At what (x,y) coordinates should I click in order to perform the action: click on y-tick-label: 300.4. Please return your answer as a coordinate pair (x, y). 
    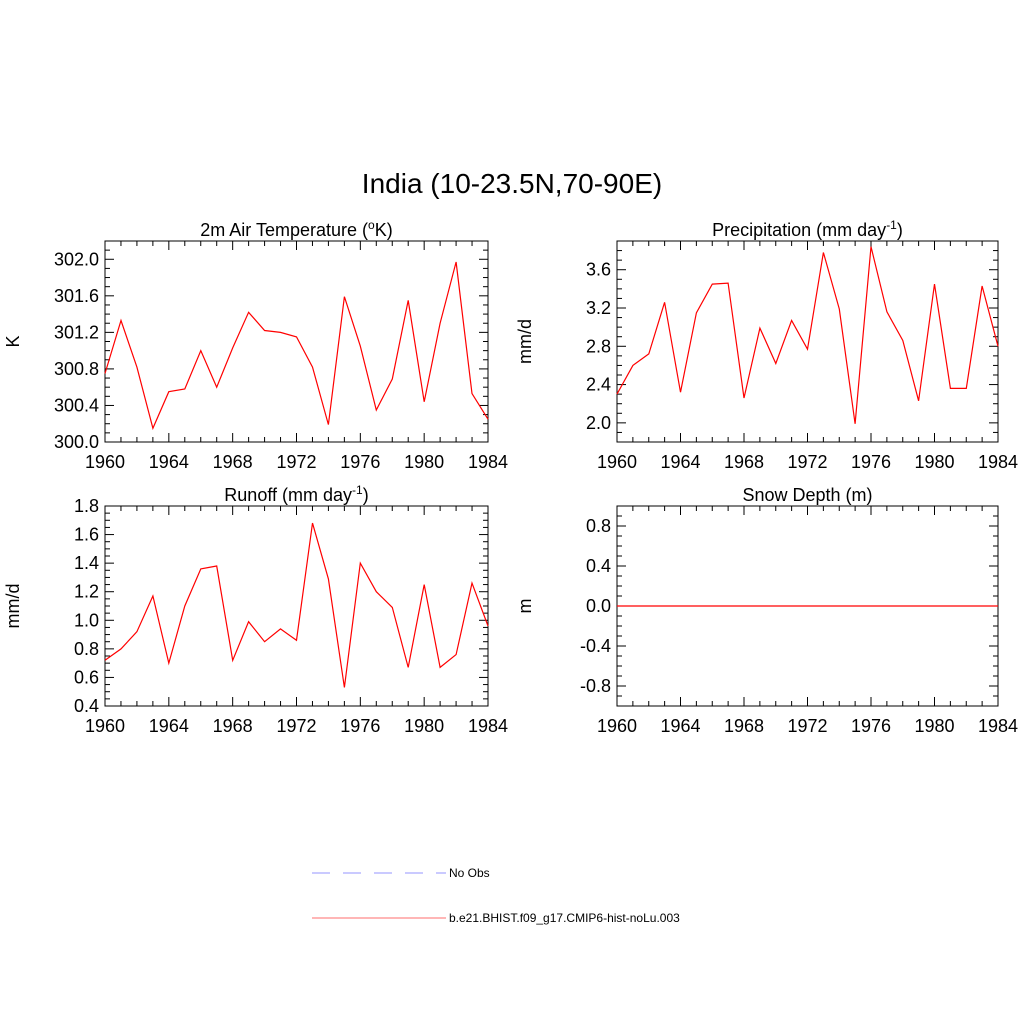
    Looking at the image, I should click on (76, 405).